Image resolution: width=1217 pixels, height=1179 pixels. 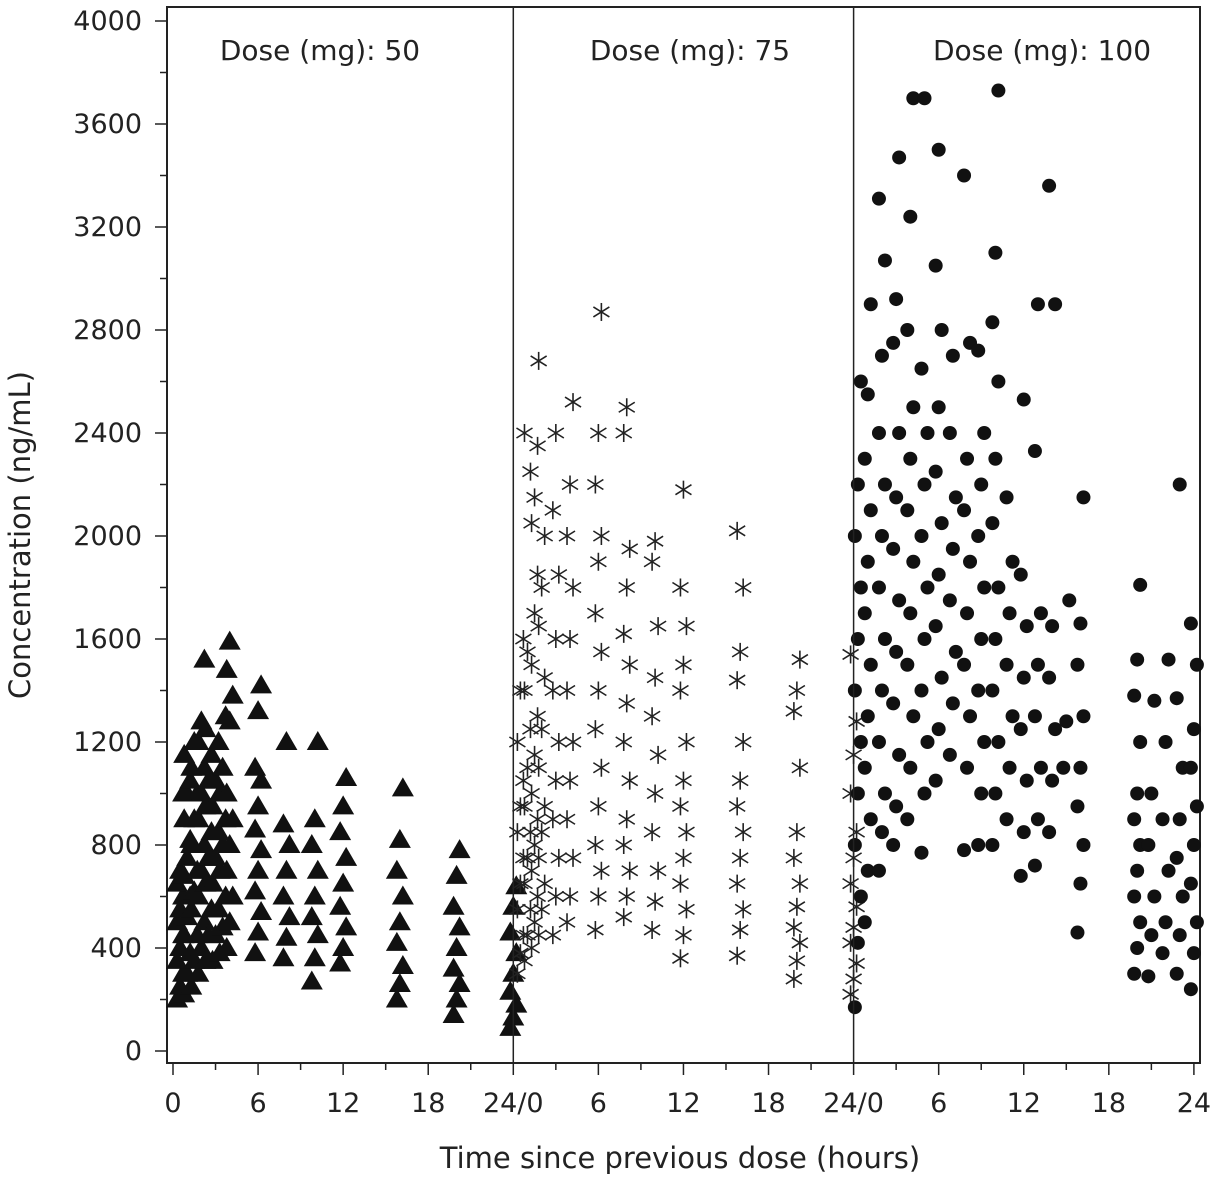 What do you see at coordinates (257, 1103) in the screenshot?
I see `x-tick-label: 6` at bounding box center [257, 1103].